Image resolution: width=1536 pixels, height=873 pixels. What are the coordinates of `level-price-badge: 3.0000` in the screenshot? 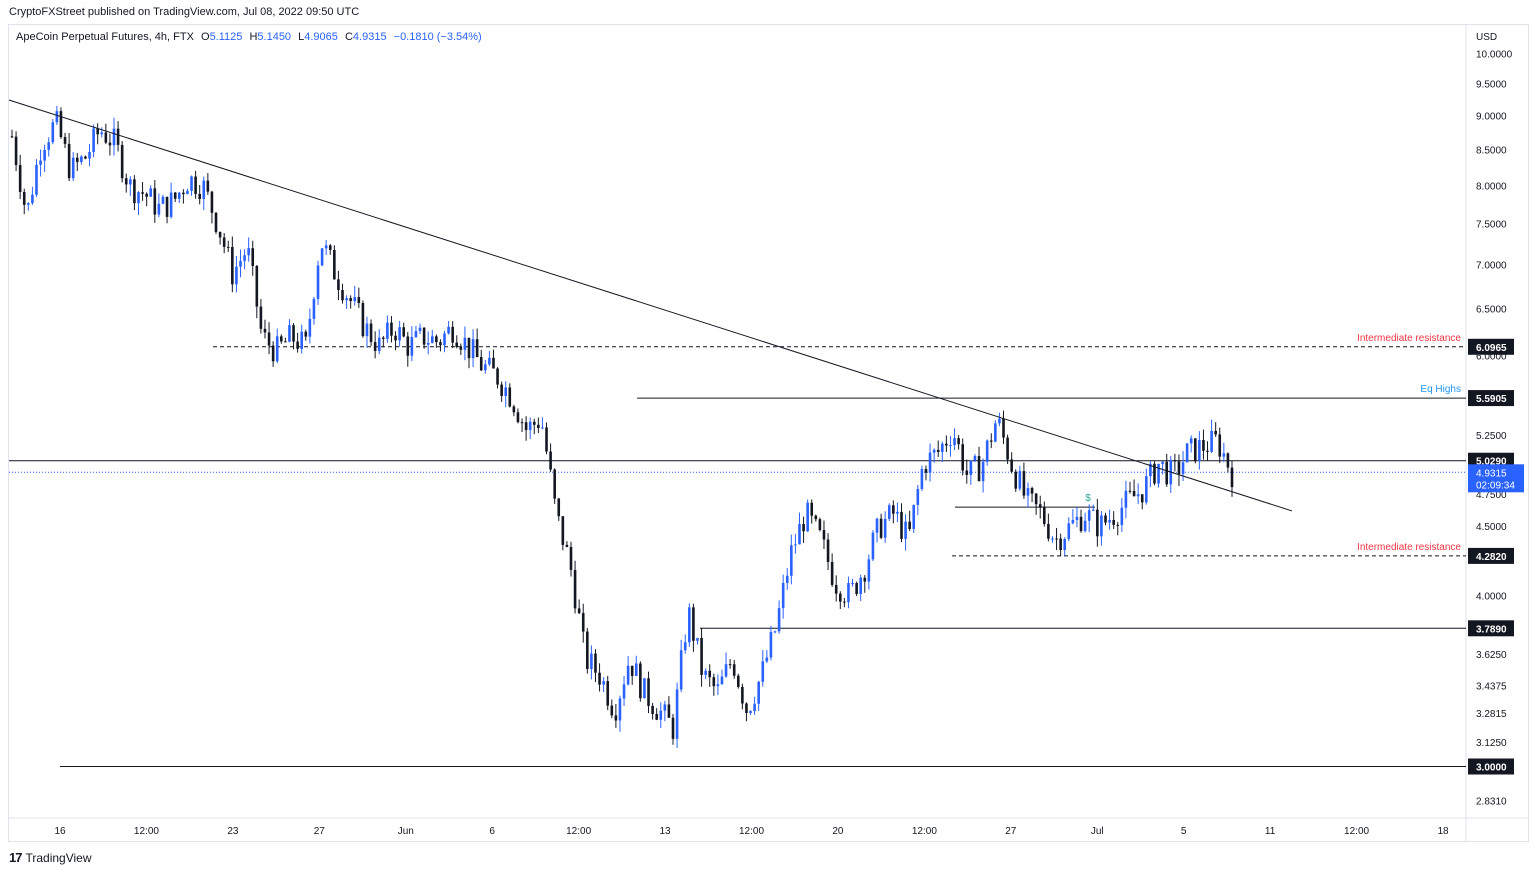 It's located at (1491, 766).